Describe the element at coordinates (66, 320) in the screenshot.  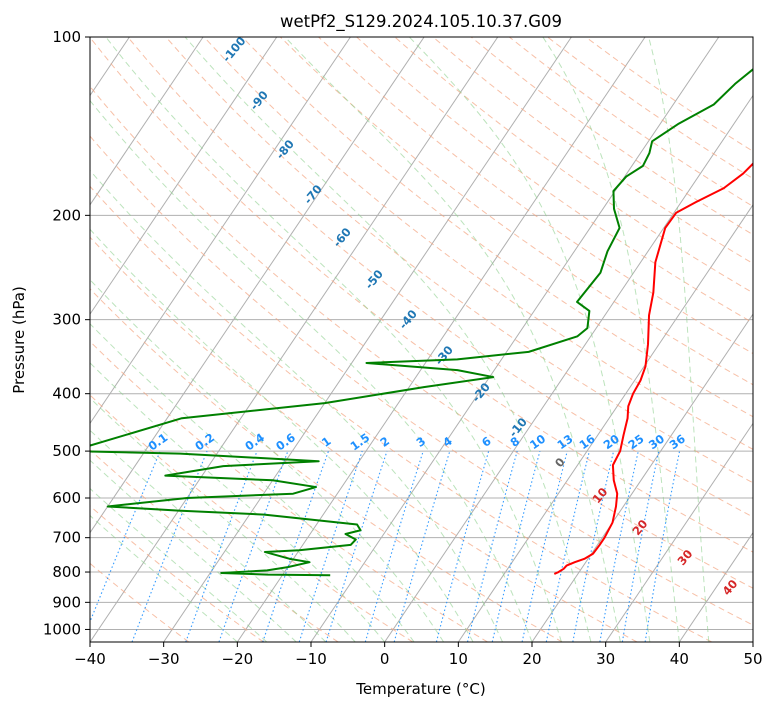
I see `y-tick-label: 300` at that location.